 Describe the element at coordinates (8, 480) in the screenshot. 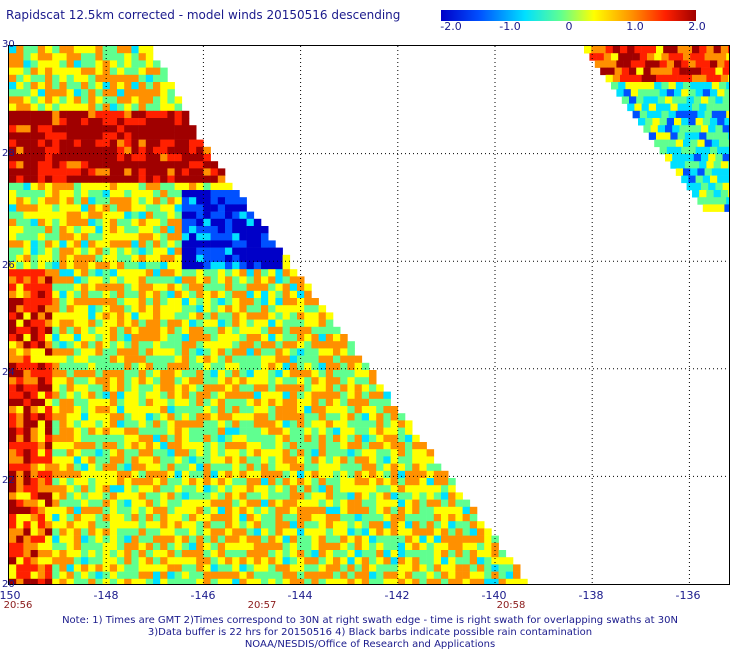

I see `y-tick-label: 22` at that location.